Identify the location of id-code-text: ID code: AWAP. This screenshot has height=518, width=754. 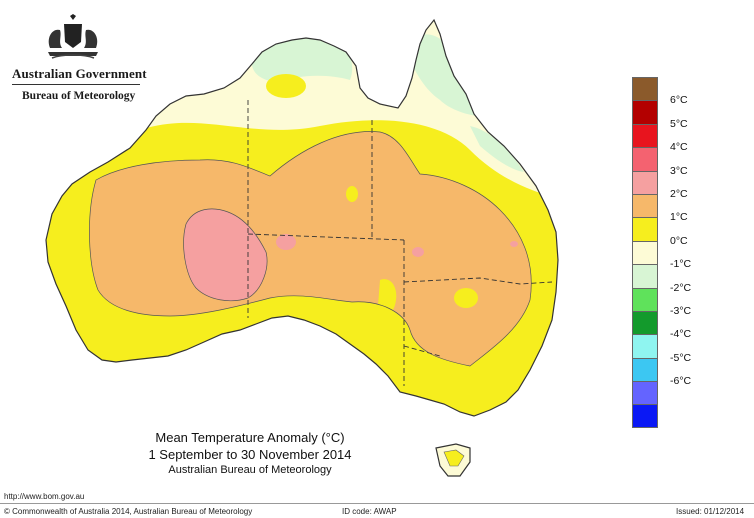
(369, 511).